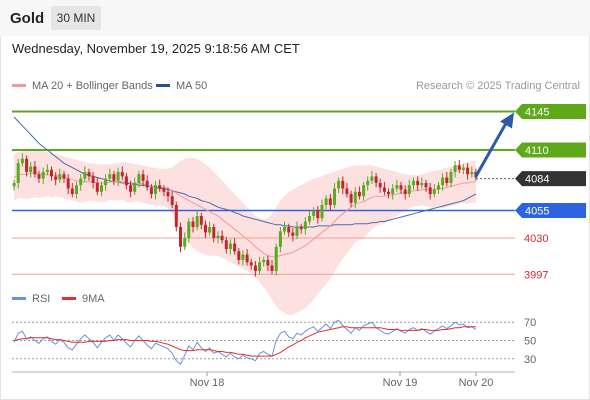 The width and height of the screenshot is (590, 400). I want to click on rsi-tick-70: 70, so click(530, 323).